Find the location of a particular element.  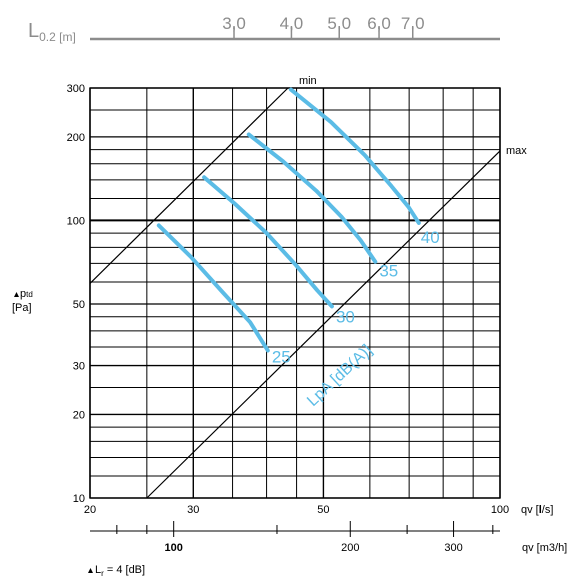

x2-tick-label-300: 300 is located at coordinates (453, 548).